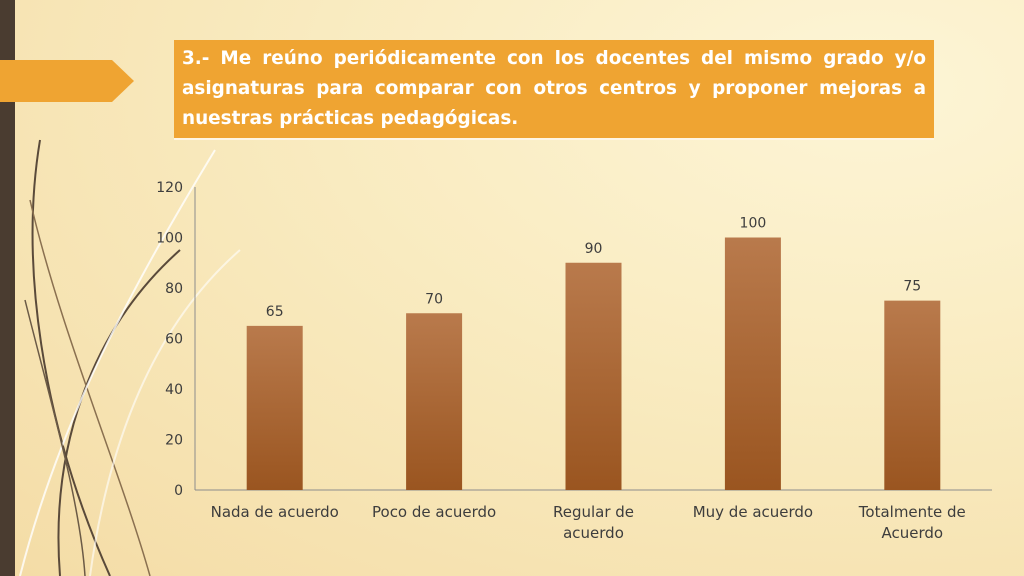 The width and height of the screenshot is (1024, 576). Describe the element at coordinates (753, 512) in the screenshot. I see `category-label: Muy de acuerdo` at that location.